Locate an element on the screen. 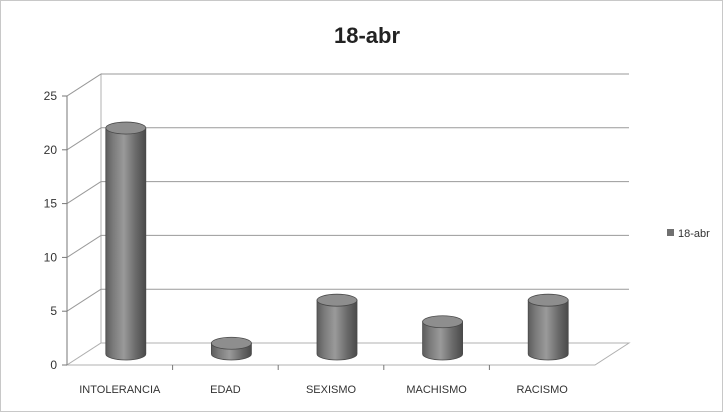 The width and height of the screenshot is (723, 413). y-tick-label: 5 is located at coordinates (53, 311).